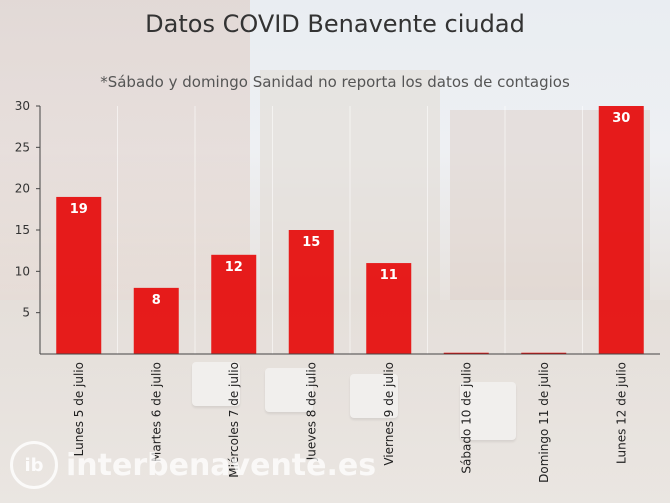 The image size is (670, 503). What do you see at coordinates (311, 242) in the screenshot?
I see `bar-data-label: 15` at bounding box center [311, 242].